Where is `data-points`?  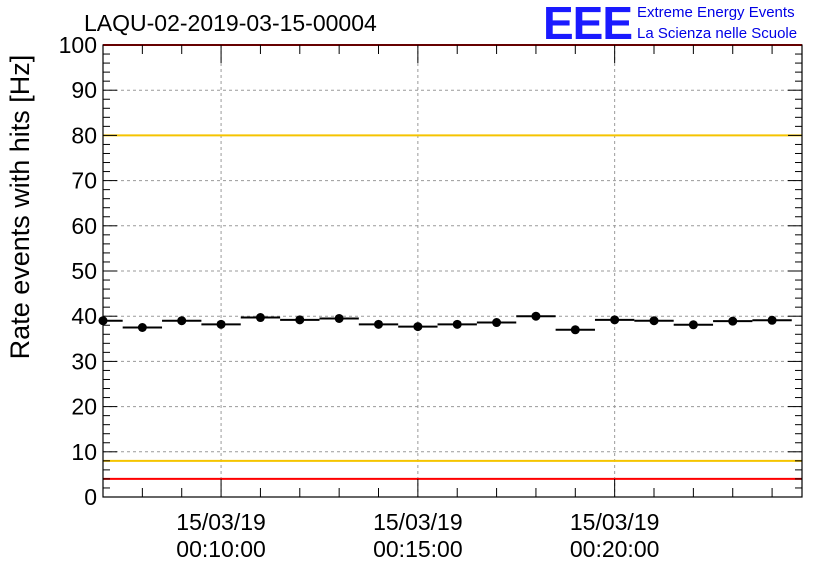
data-points is located at coordinates (445, 323).